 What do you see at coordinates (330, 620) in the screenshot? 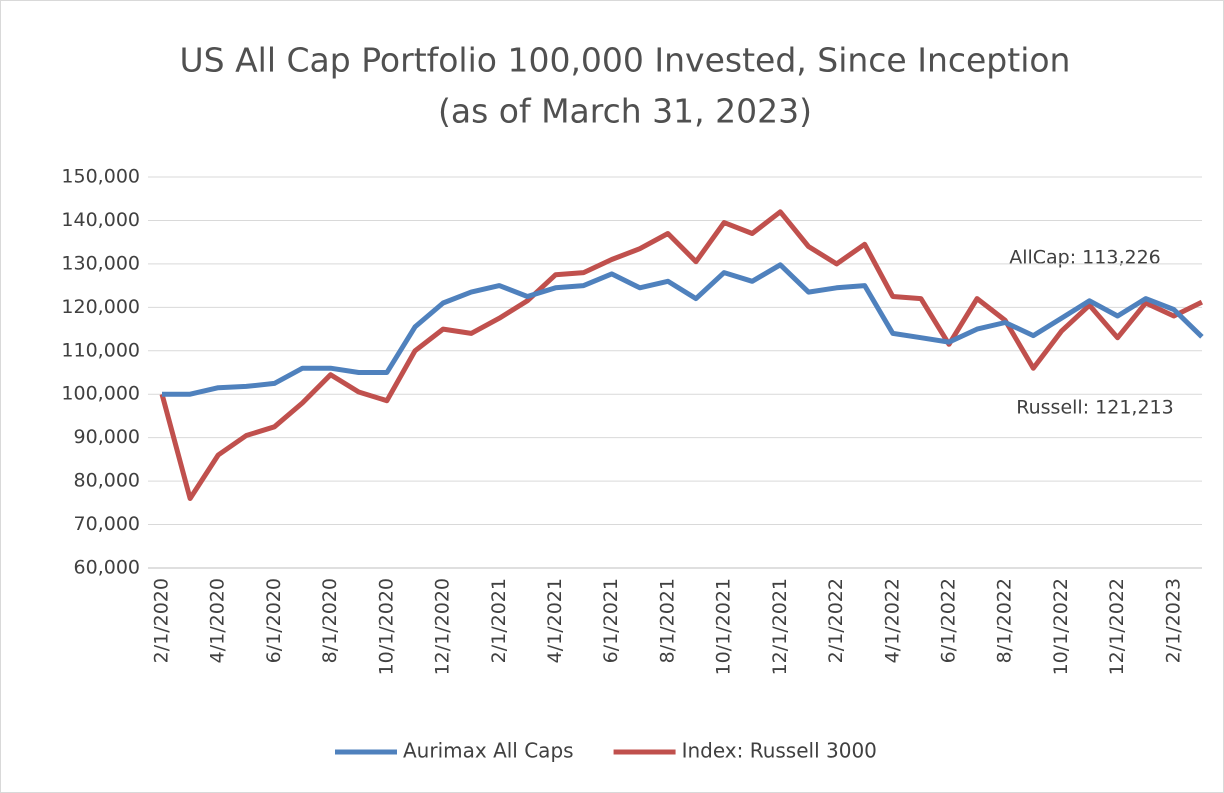
I see `x-tick-label: 8/1/2020` at bounding box center [330, 620].